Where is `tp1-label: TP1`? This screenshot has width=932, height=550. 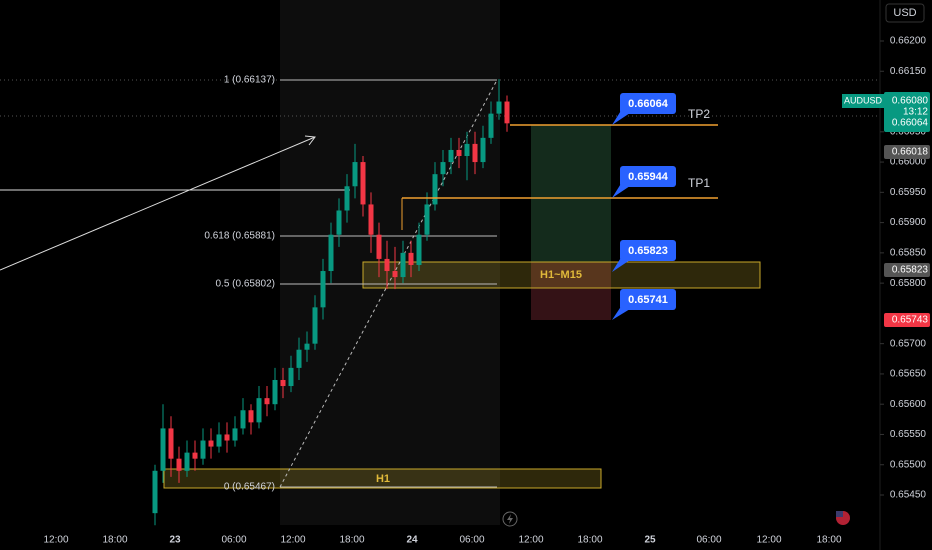
tp1-label: TP1 is located at coordinates (699, 183).